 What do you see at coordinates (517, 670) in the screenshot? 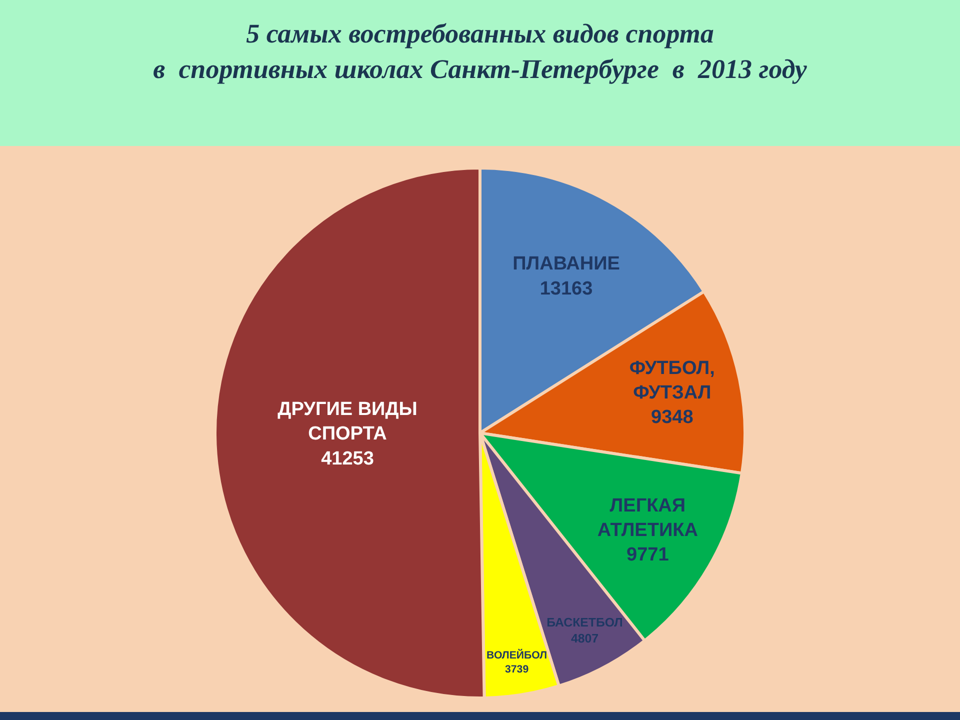
I see `data-label: 3739` at bounding box center [517, 670].